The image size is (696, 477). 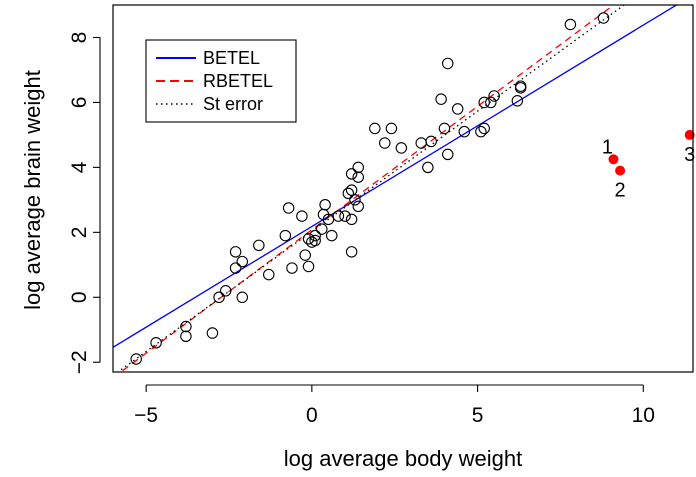 What do you see at coordinates (84, 203) in the screenshot?
I see `y-axis: −2 0 2 4 6 8` at bounding box center [84, 203].